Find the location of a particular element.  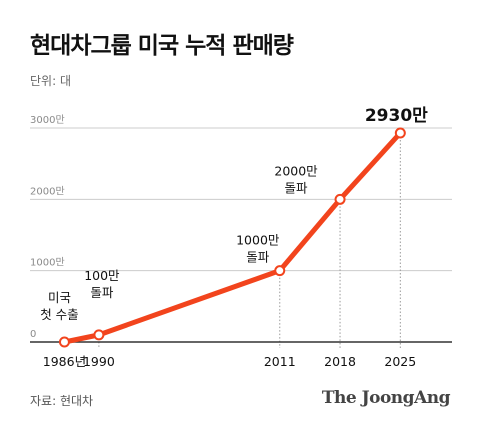

source-label: 자료: 현대차 is located at coordinates (62, 401).